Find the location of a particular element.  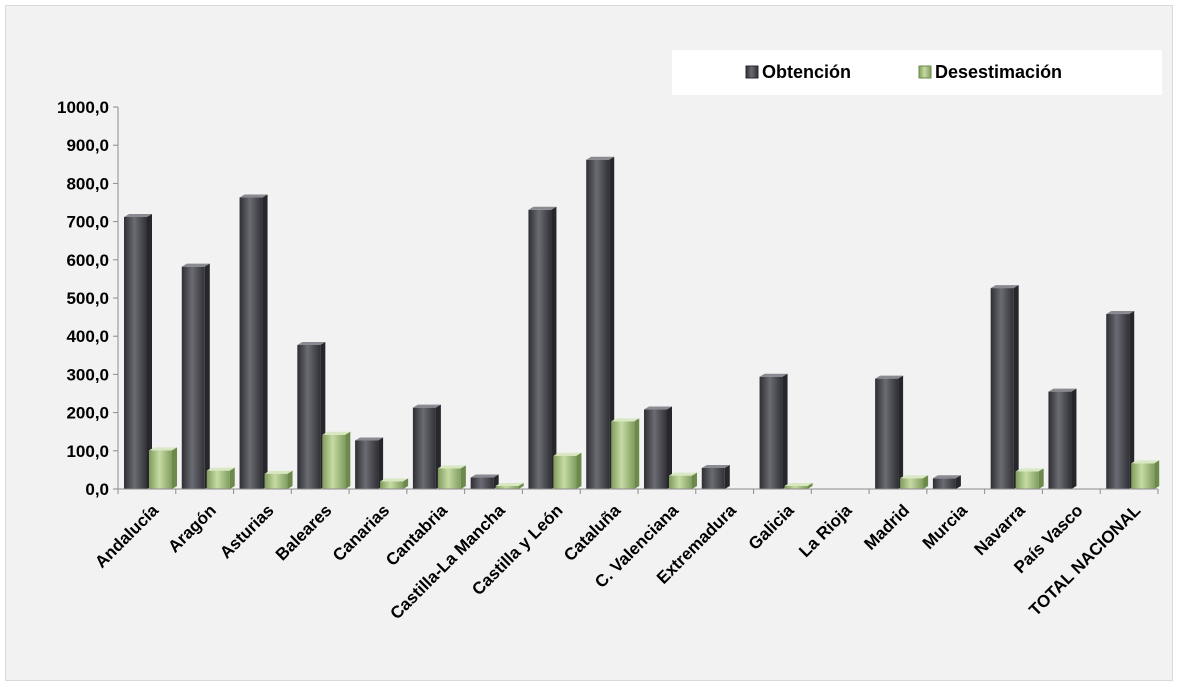

y-tick-label: 900,0 is located at coordinates (87, 145).